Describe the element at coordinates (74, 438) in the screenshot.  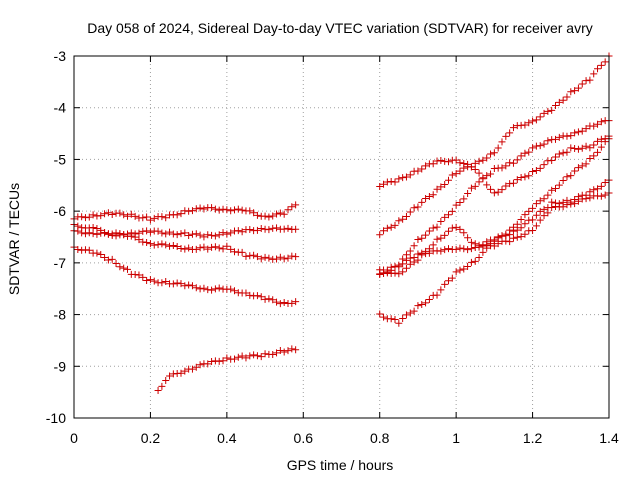
I see `x-tick-label: 0` at that location.